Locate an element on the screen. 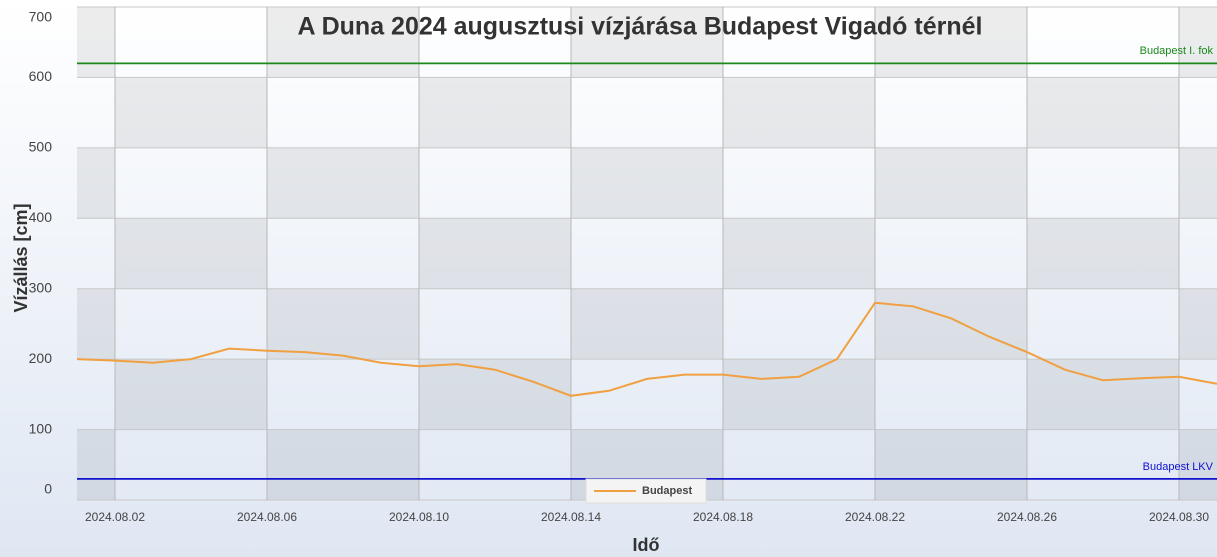  y-tick-label: 700 is located at coordinates (41, 17).